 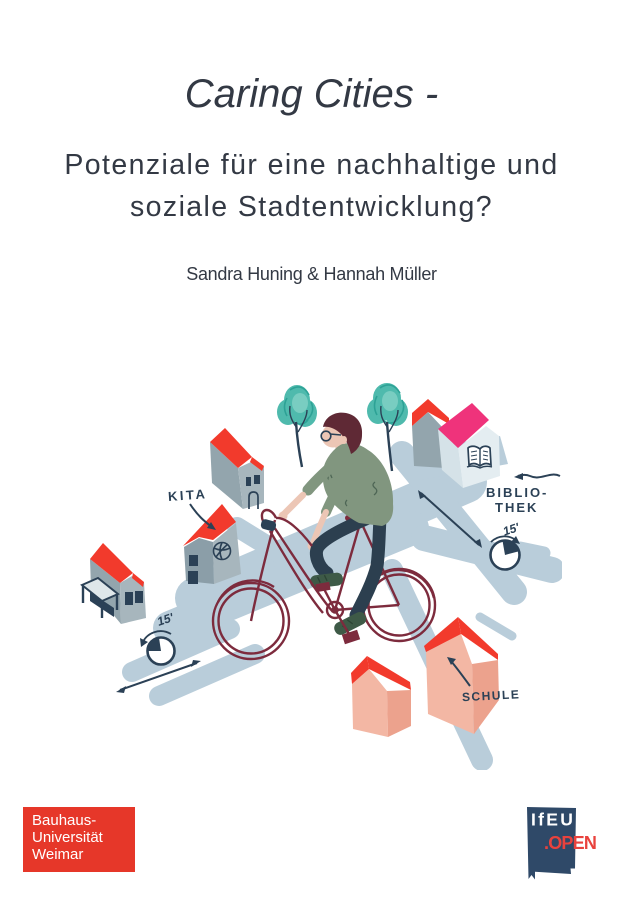 I want to click on bauhaus-logo: Bauhaus- Universität Weimar, so click(x=79, y=839).